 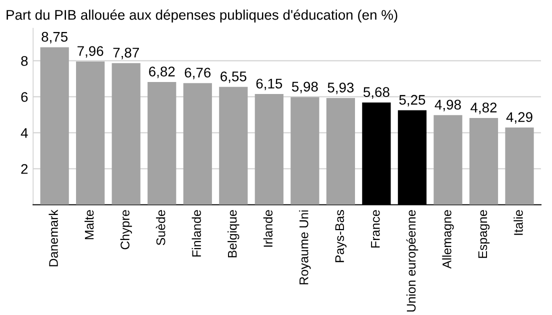 I want to click on y-tick-label: 8, so click(x=24, y=61).